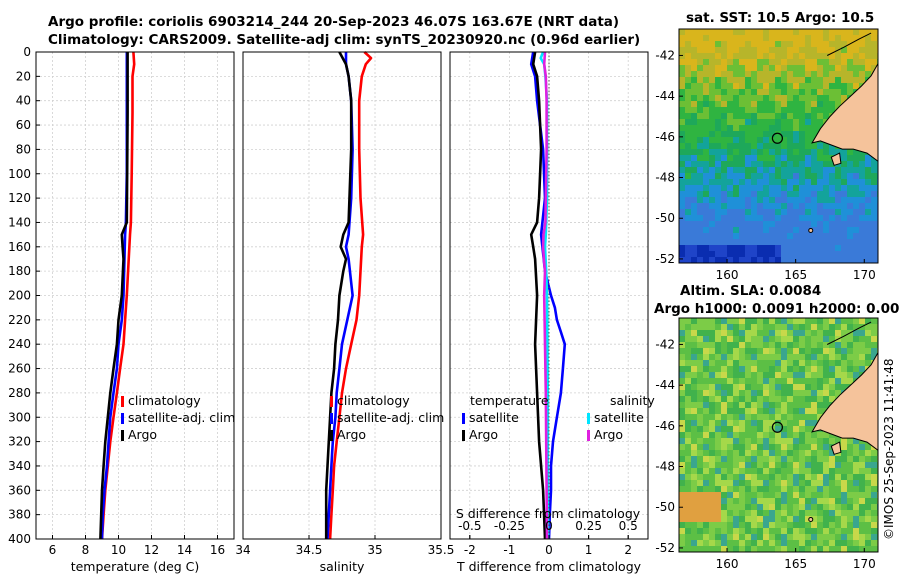  What do you see at coordinates (795, 275) in the screenshot?
I see `map-x-tick-label: 165` at bounding box center [795, 275].